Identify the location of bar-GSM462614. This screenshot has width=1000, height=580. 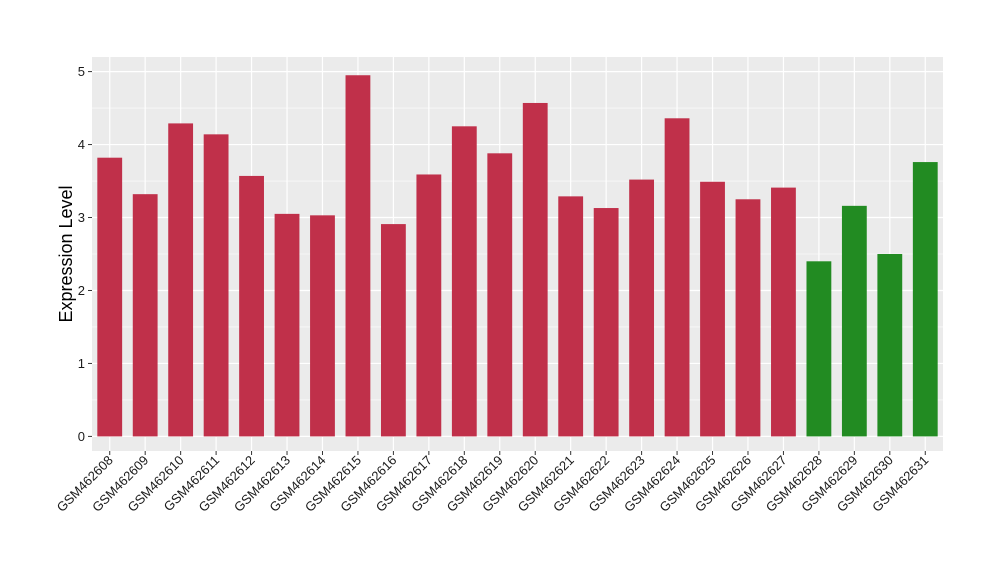
(322, 326).